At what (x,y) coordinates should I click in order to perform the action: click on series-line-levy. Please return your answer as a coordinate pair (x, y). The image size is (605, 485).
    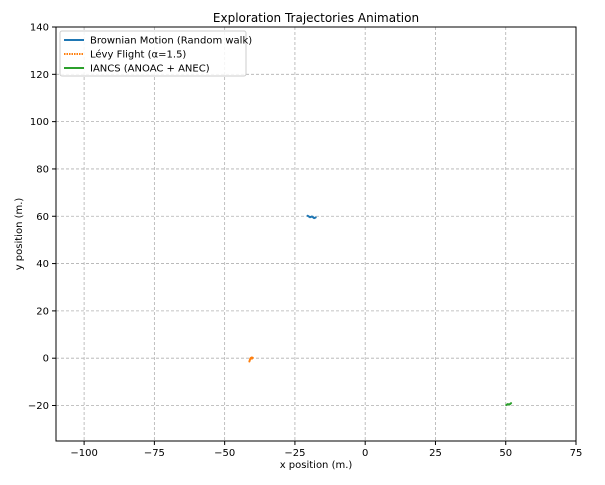
    Looking at the image, I should click on (251, 359).